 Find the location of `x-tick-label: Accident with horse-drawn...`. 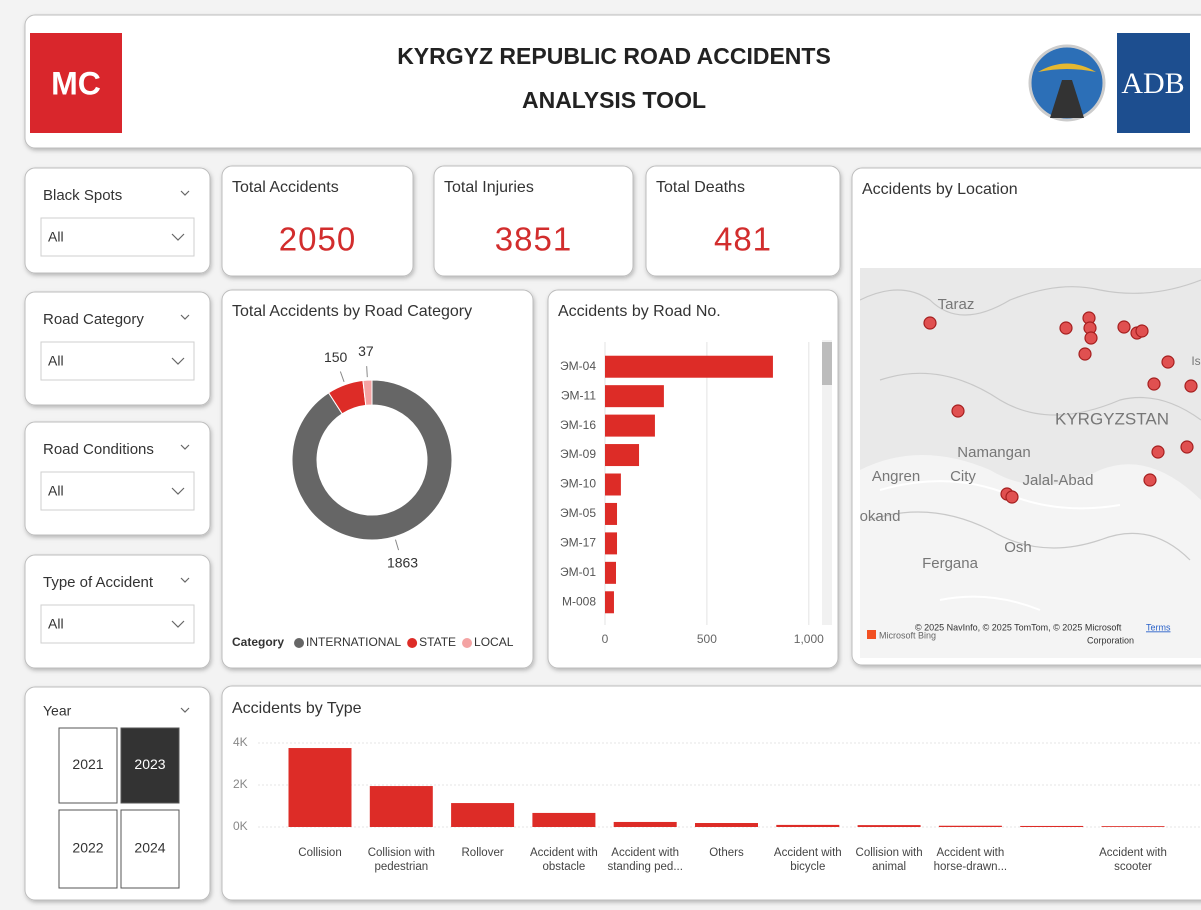

x-tick-label: Accident with horse-drawn... is located at coordinates (970, 860).